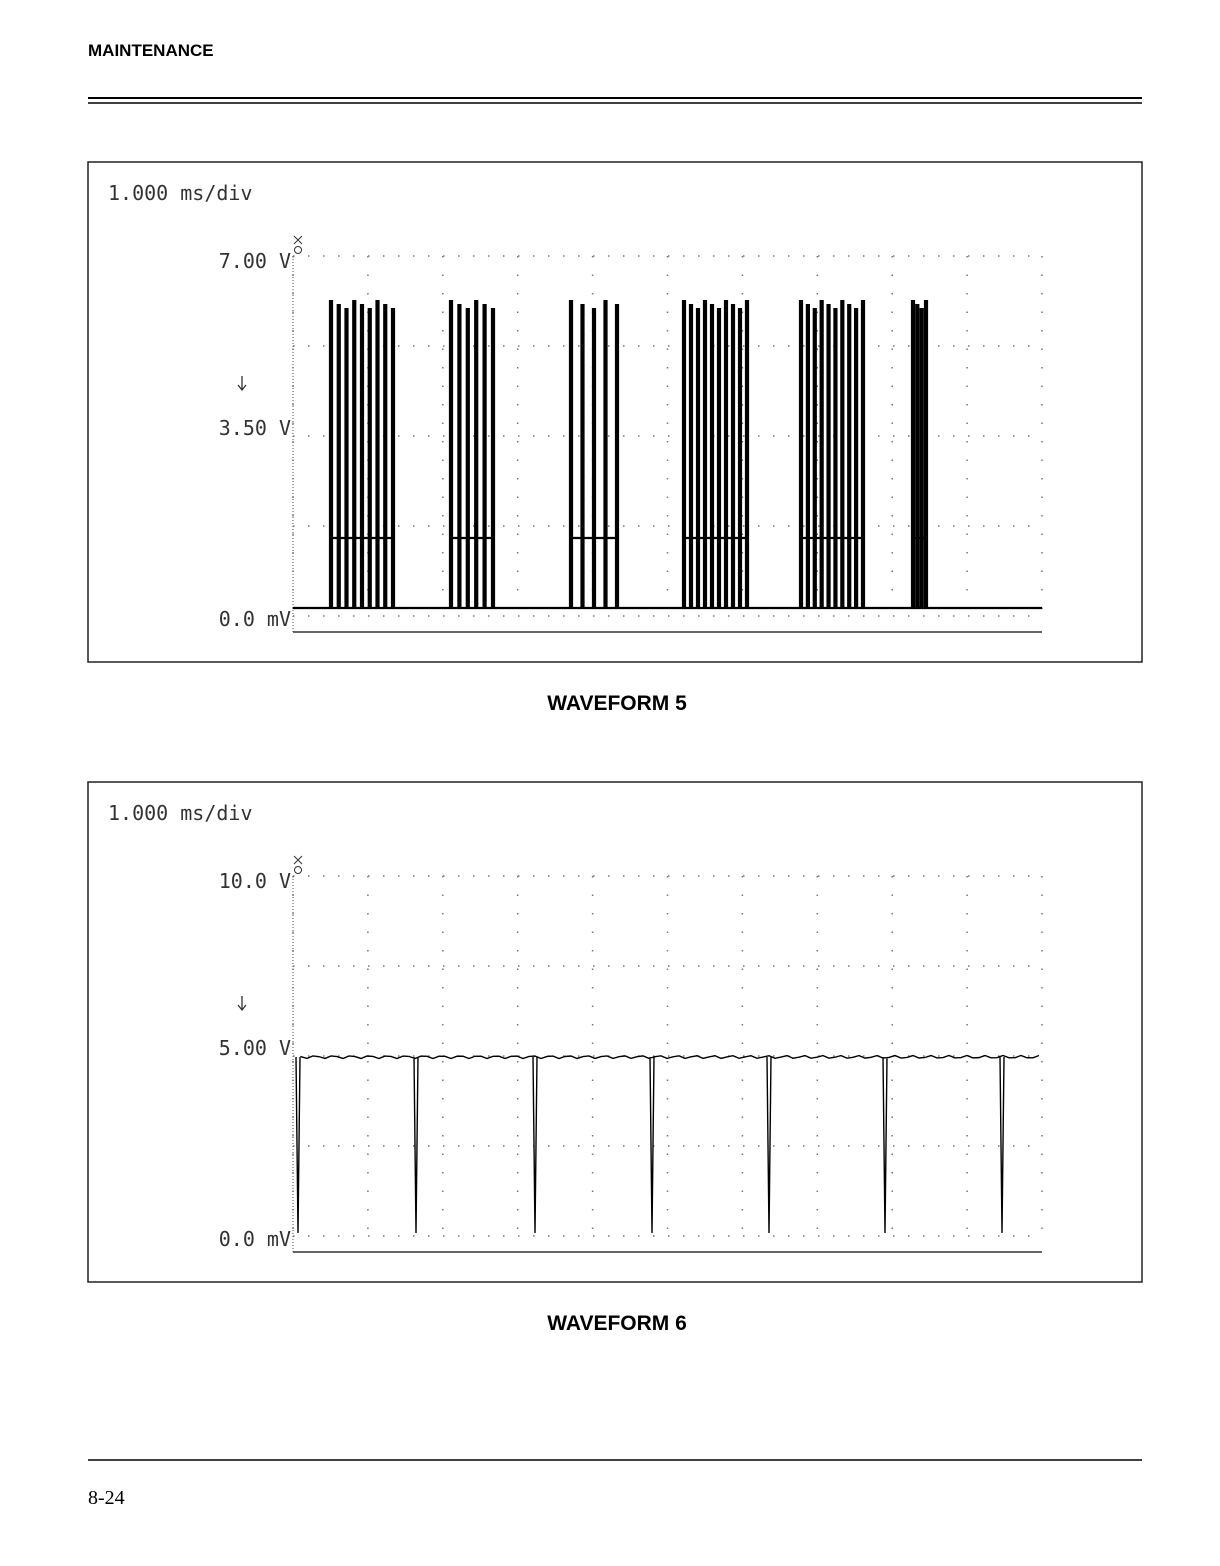 The width and height of the screenshot is (1220, 1566). What do you see at coordinates (151, 50) in the screenshot?
I see `section-header: MAINTENANCE` at bounding box center [151, 50].